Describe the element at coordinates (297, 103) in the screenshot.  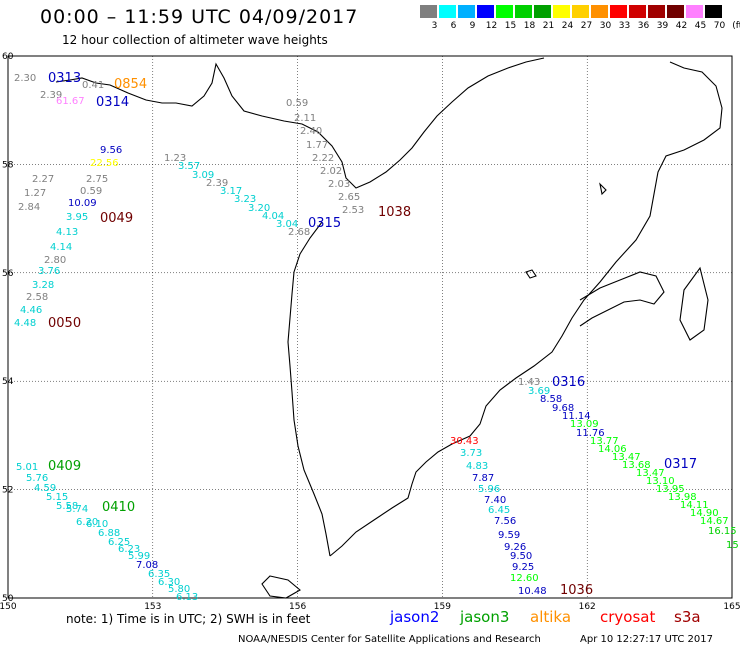
I see `wave-height-label: 0.59` at that location.